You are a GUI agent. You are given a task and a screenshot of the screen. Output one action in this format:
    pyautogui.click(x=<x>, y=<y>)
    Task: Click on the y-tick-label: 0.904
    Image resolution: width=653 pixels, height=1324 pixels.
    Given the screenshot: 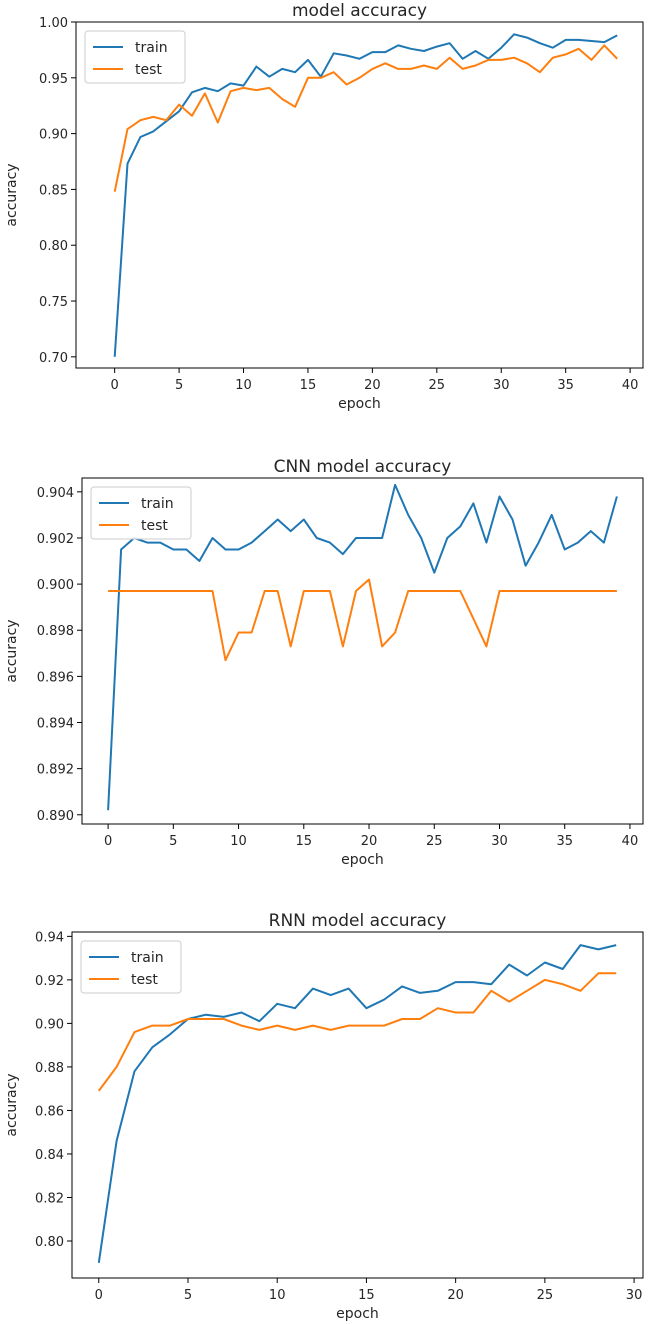 What is the action you would take?
    pyautogui.click(x=55, y=493)
    